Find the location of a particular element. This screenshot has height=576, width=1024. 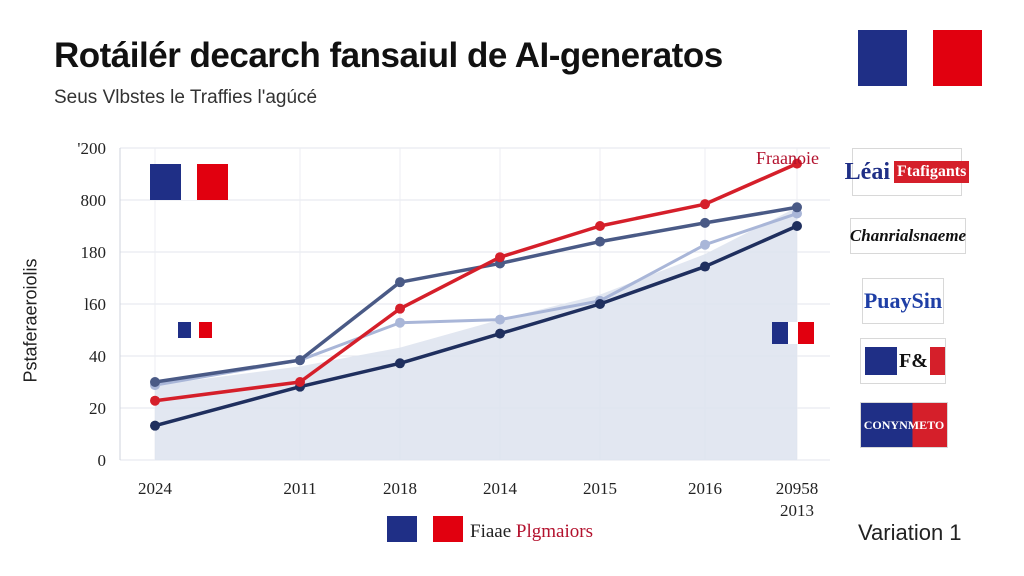

newspaper-logo: Léai Ftafigants is located at coordinates (907, 172).